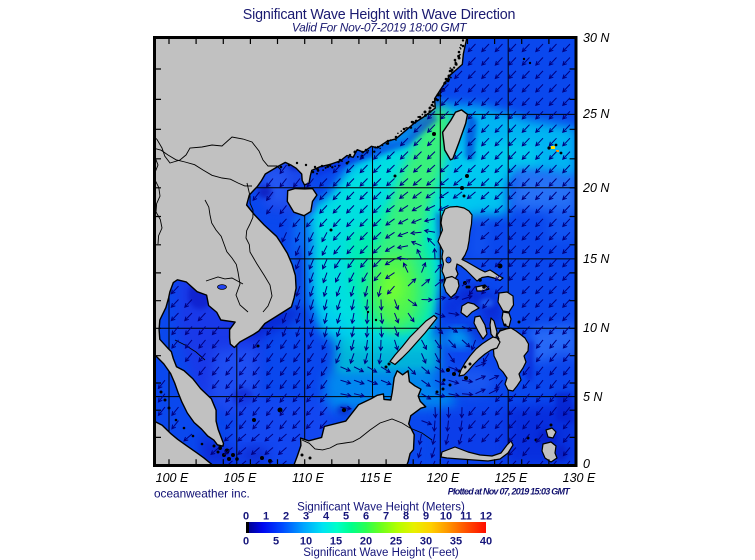 This screenshot has height=560, width=755. I want to click on svg-text: 110 E, so click(308, 478).